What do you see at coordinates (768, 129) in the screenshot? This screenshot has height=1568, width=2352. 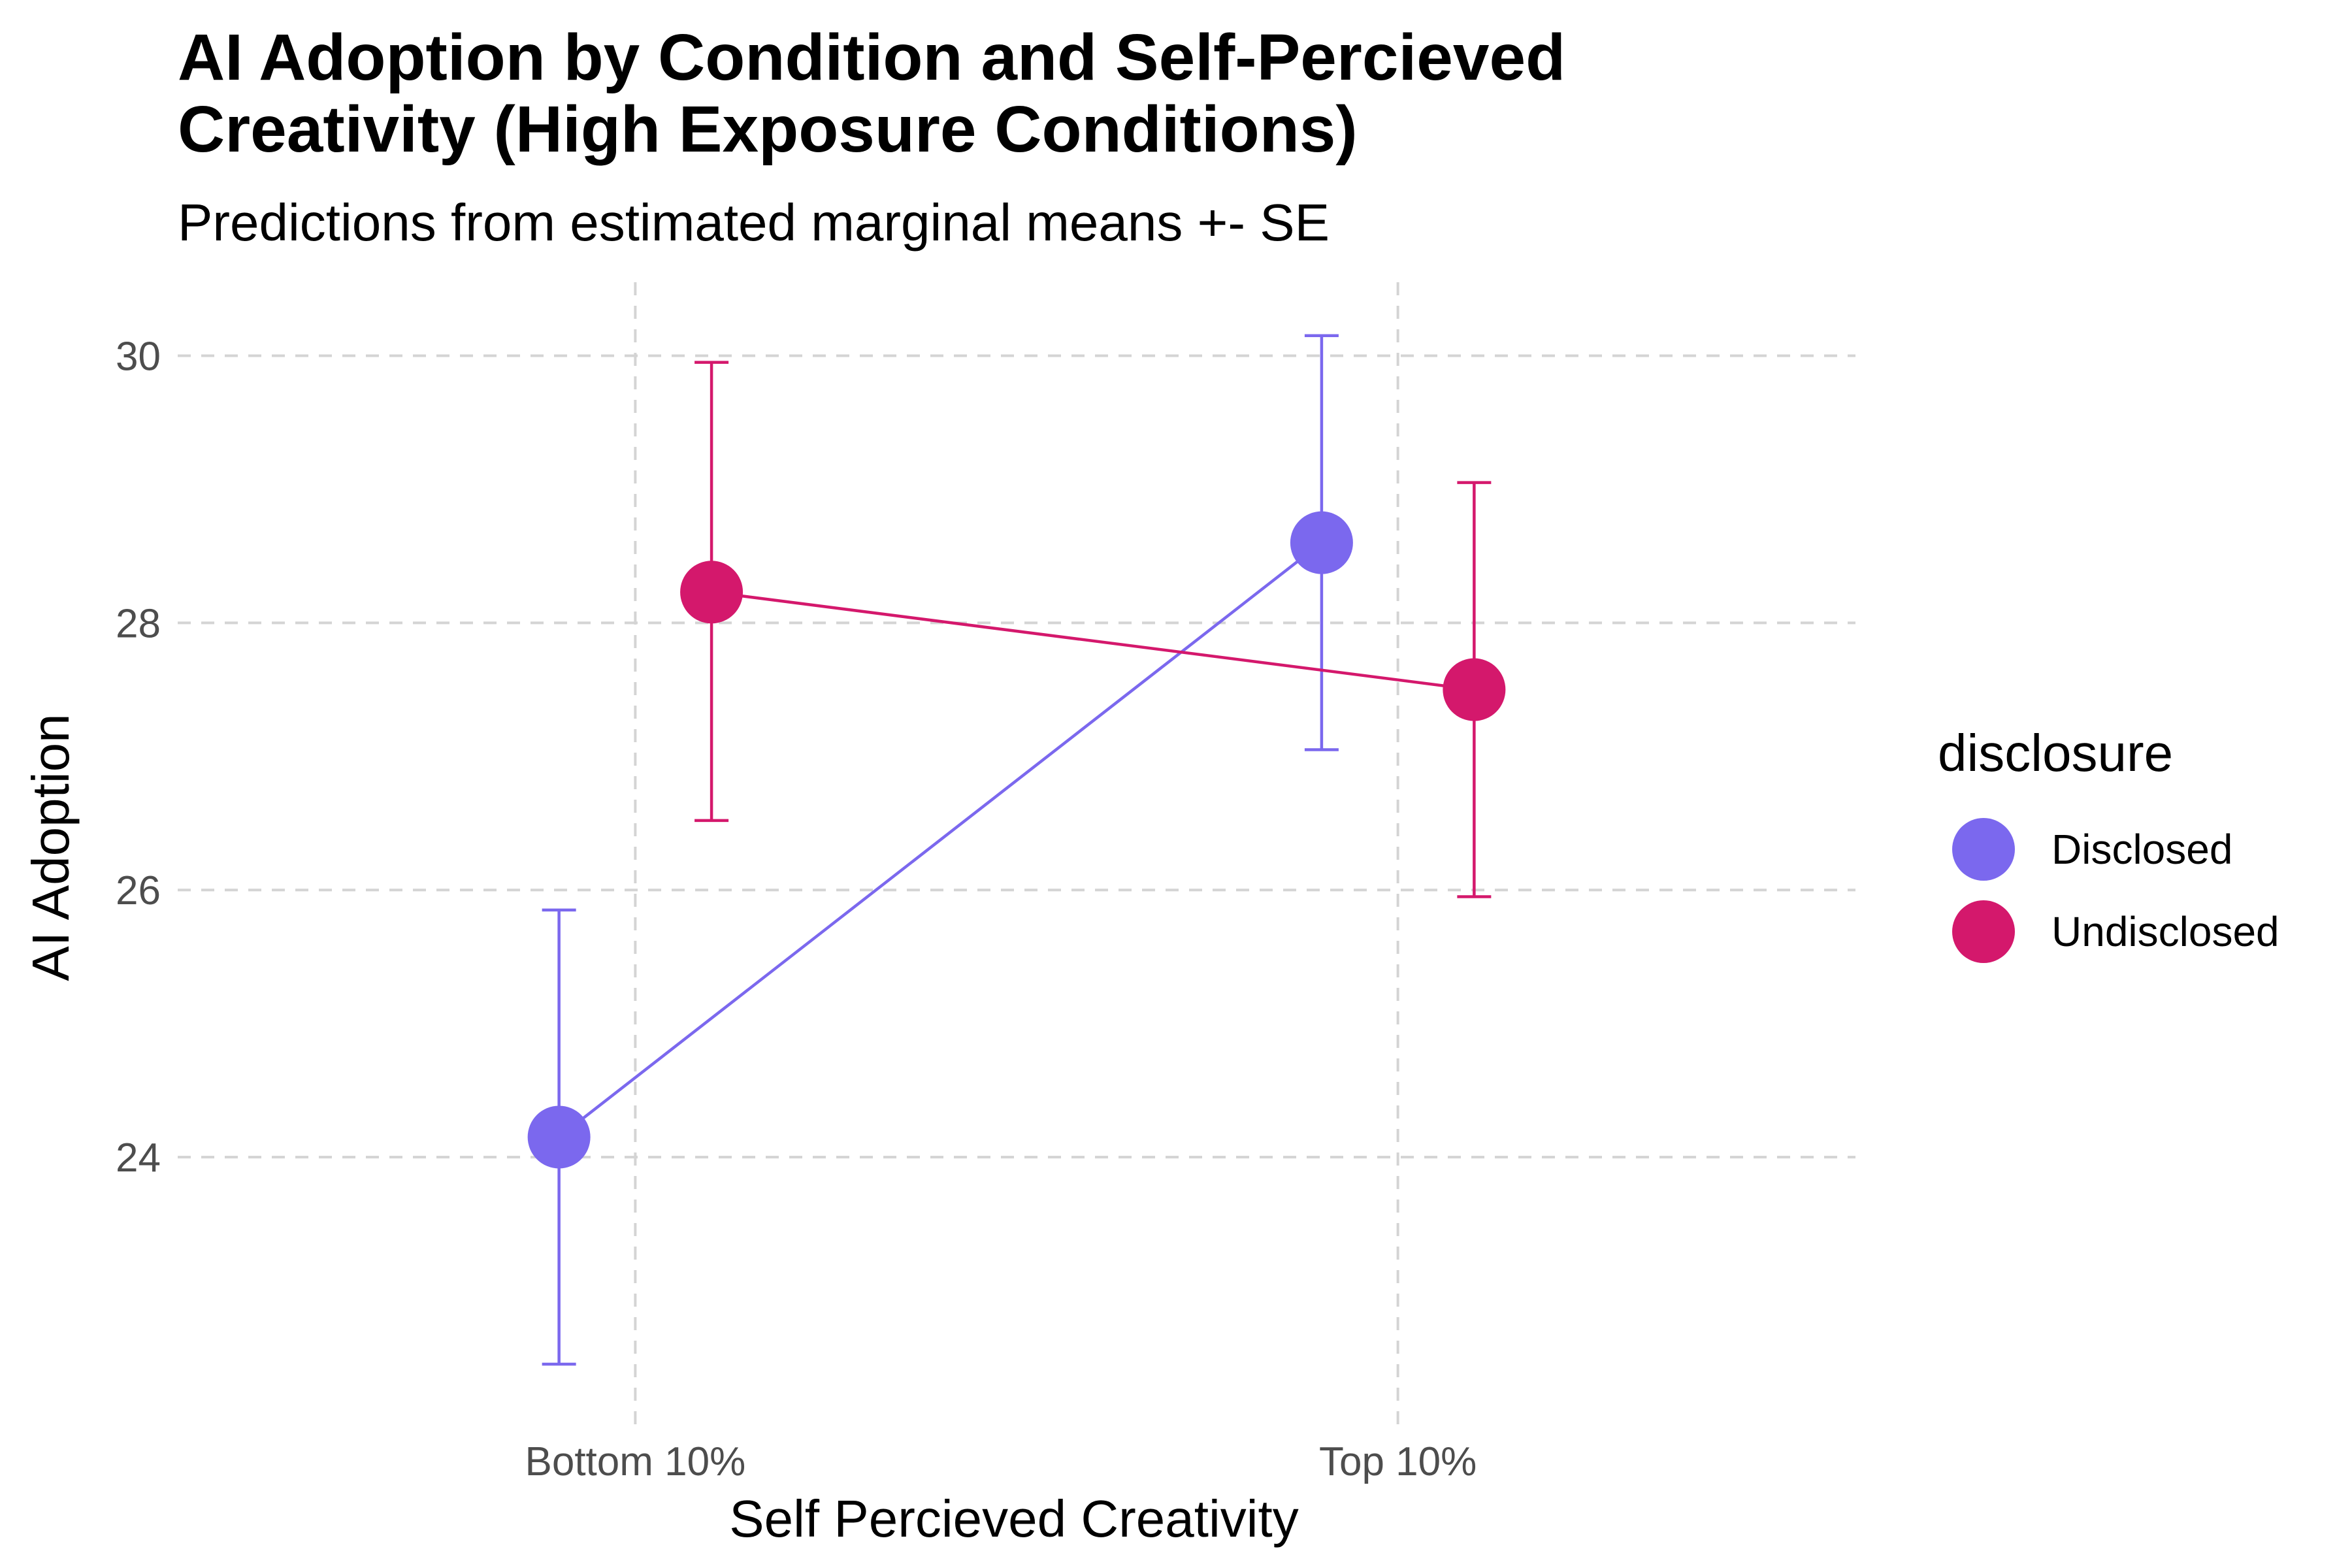 I see `chart-title-line-2: Creativity (High Exposure Conditions)` at bounding box center [768, 129].